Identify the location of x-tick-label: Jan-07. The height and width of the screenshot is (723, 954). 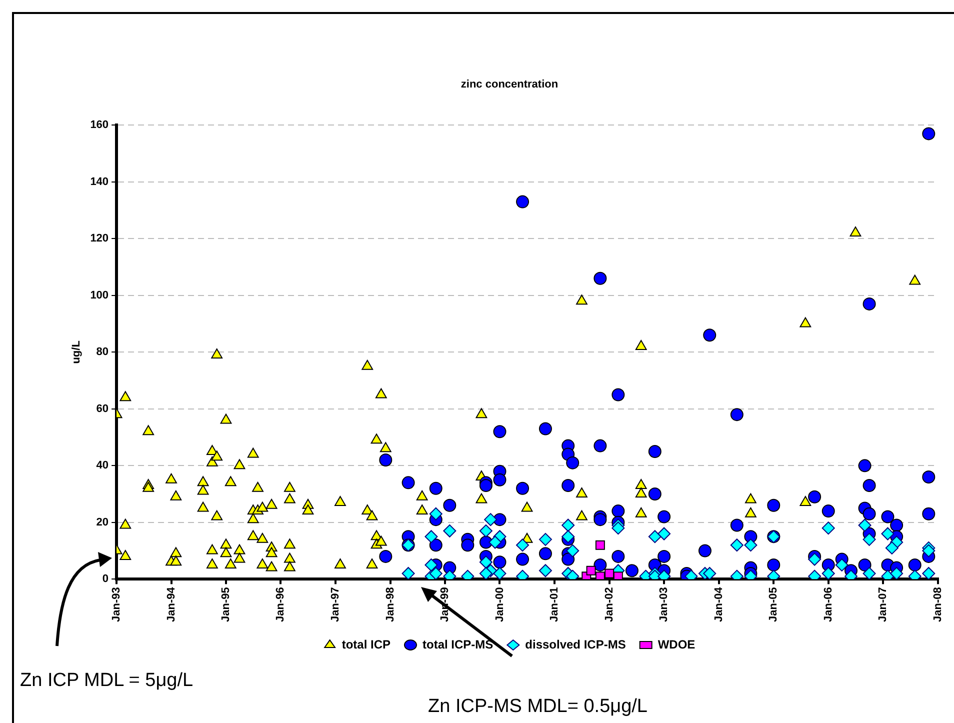
(883, 604).